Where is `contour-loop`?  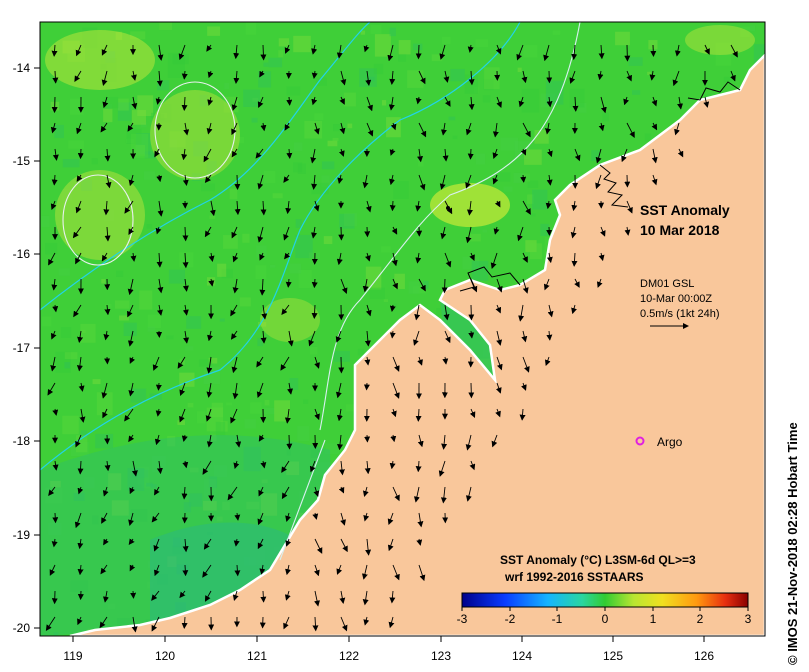
contour-loop is located at coordinates (98, 220).